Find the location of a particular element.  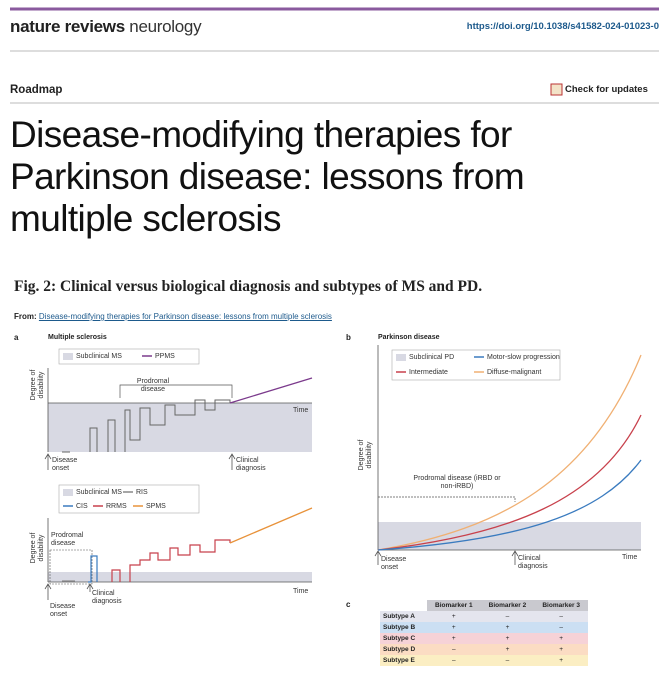

column-header: Biomarker 1 is located at coordinates (453, 605).